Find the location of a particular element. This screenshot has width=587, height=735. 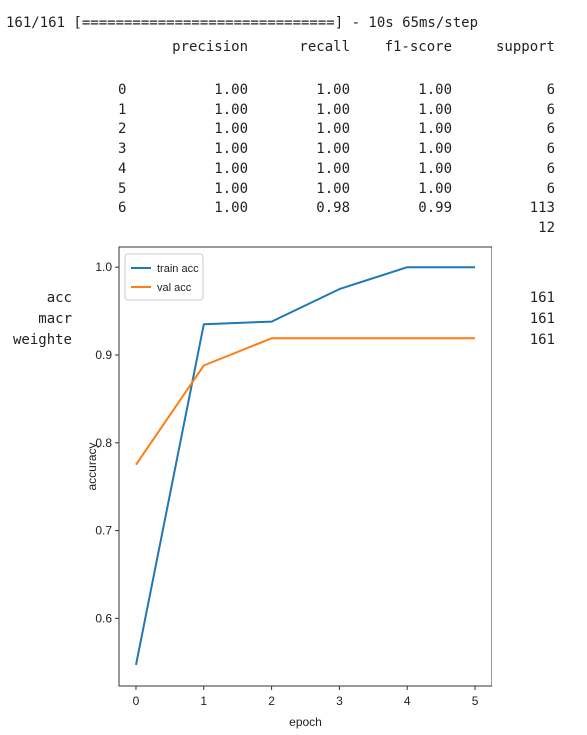

header-f1-score: f1-score is located at coordinates (418, 47).